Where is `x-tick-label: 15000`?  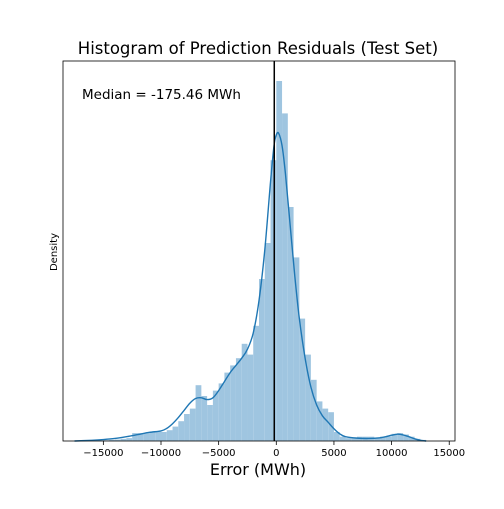 x-tick-label: 15000 is located at coordinates (449, 453).